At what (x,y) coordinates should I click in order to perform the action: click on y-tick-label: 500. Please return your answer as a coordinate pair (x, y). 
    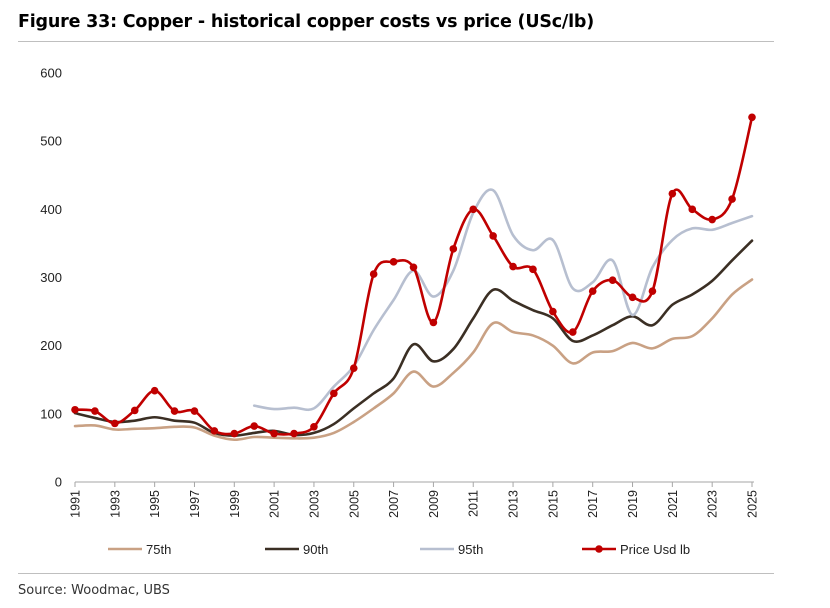
    Looking at the image, I should click on (51, 141).